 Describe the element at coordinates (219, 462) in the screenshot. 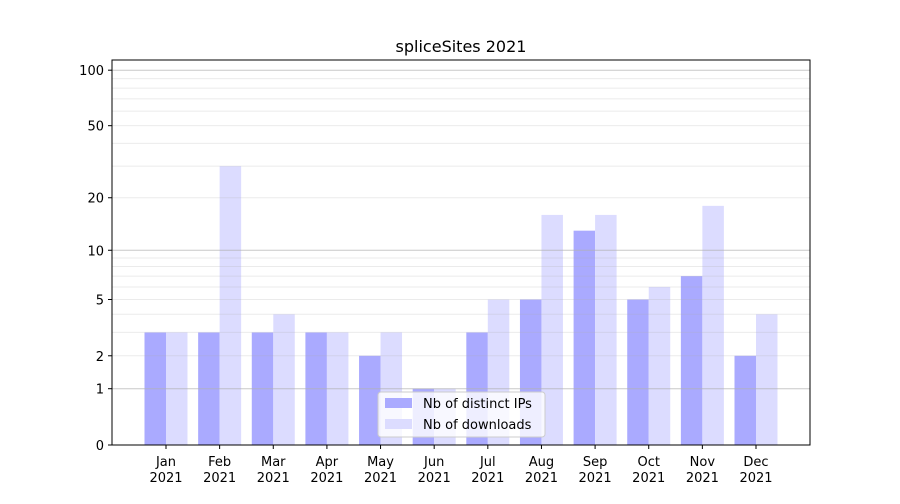

I see `x-tick-label-line: Feb` at that location.